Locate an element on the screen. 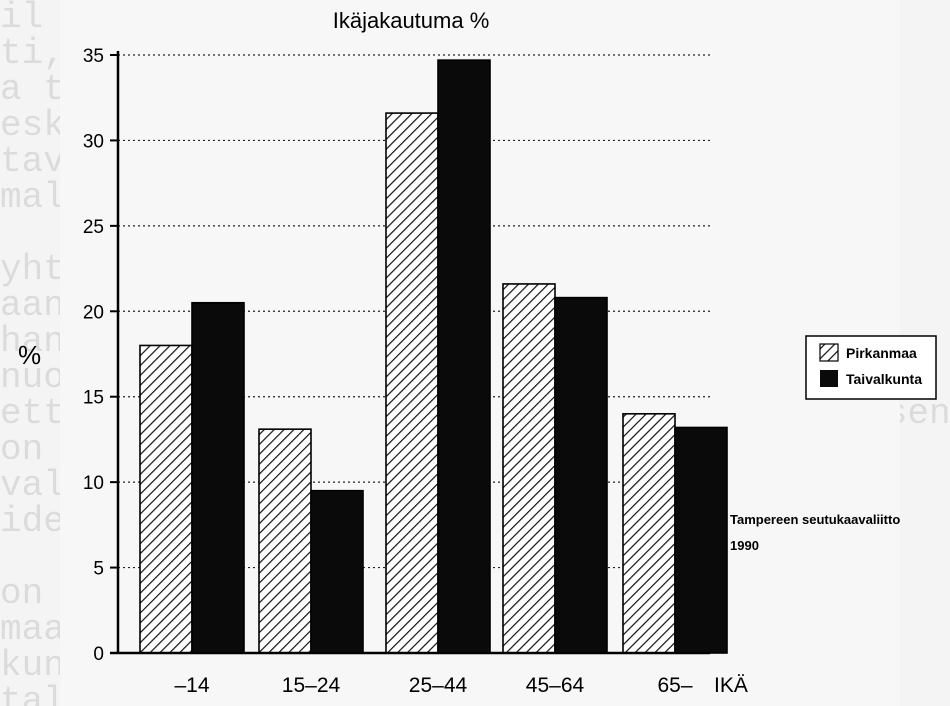 This screenshot has height=706, width=950. y-tick-label: 35 is located at coordinates (93, 56).